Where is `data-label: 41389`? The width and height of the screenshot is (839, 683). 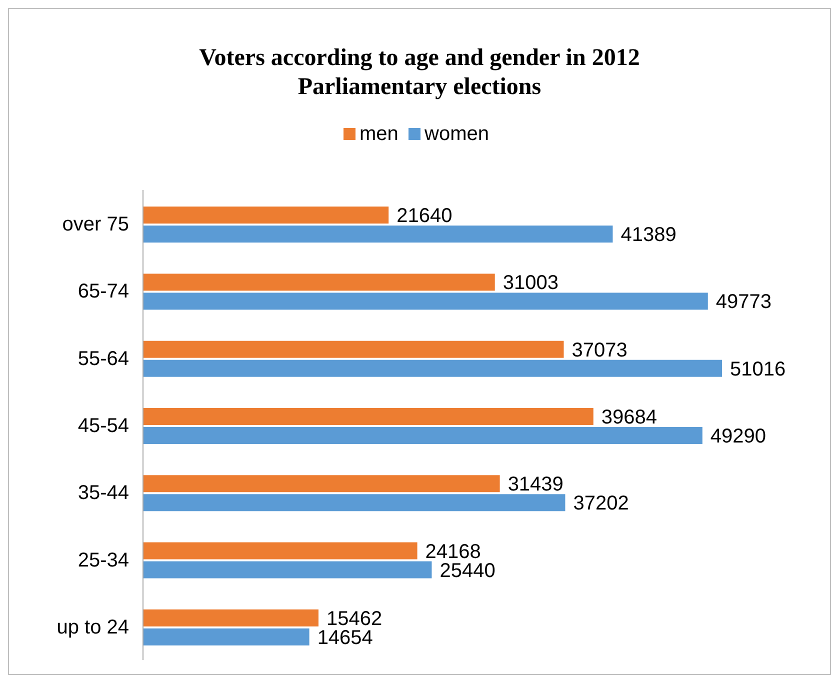
data-label: 41389 is located at coordinates (648, 235).